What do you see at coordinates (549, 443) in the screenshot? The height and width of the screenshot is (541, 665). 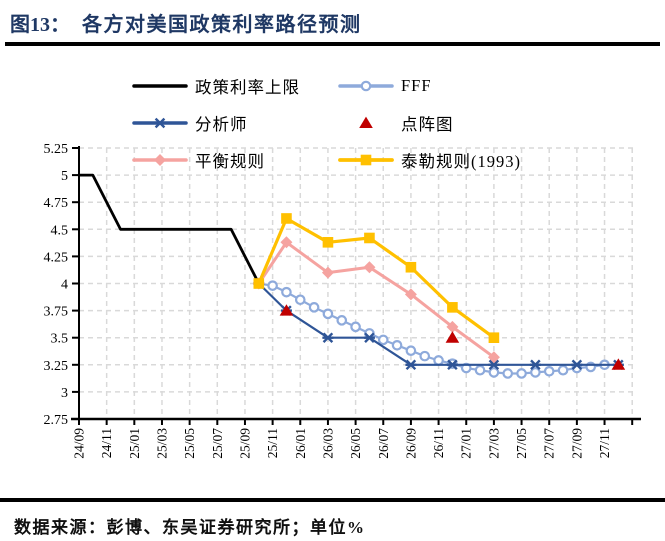 I see `x-tick-label: 27/07` at bounding box center [549, 443].